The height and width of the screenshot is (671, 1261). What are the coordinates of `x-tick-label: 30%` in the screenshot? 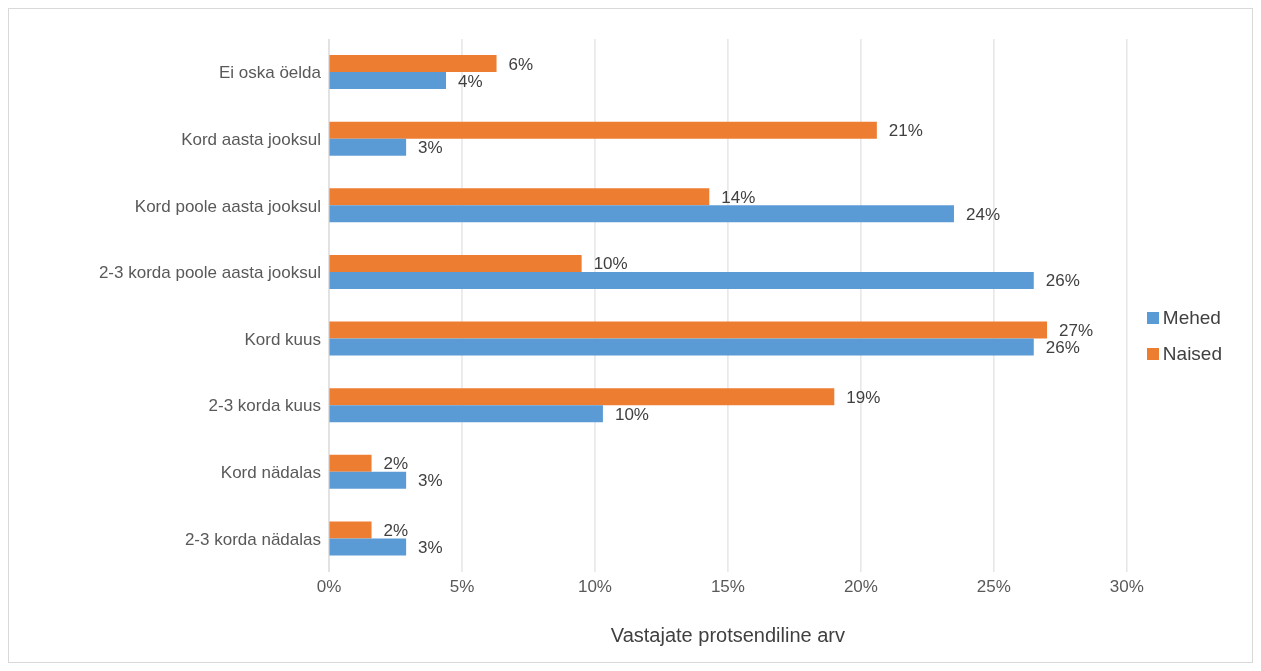 It's located at (1126, 587).